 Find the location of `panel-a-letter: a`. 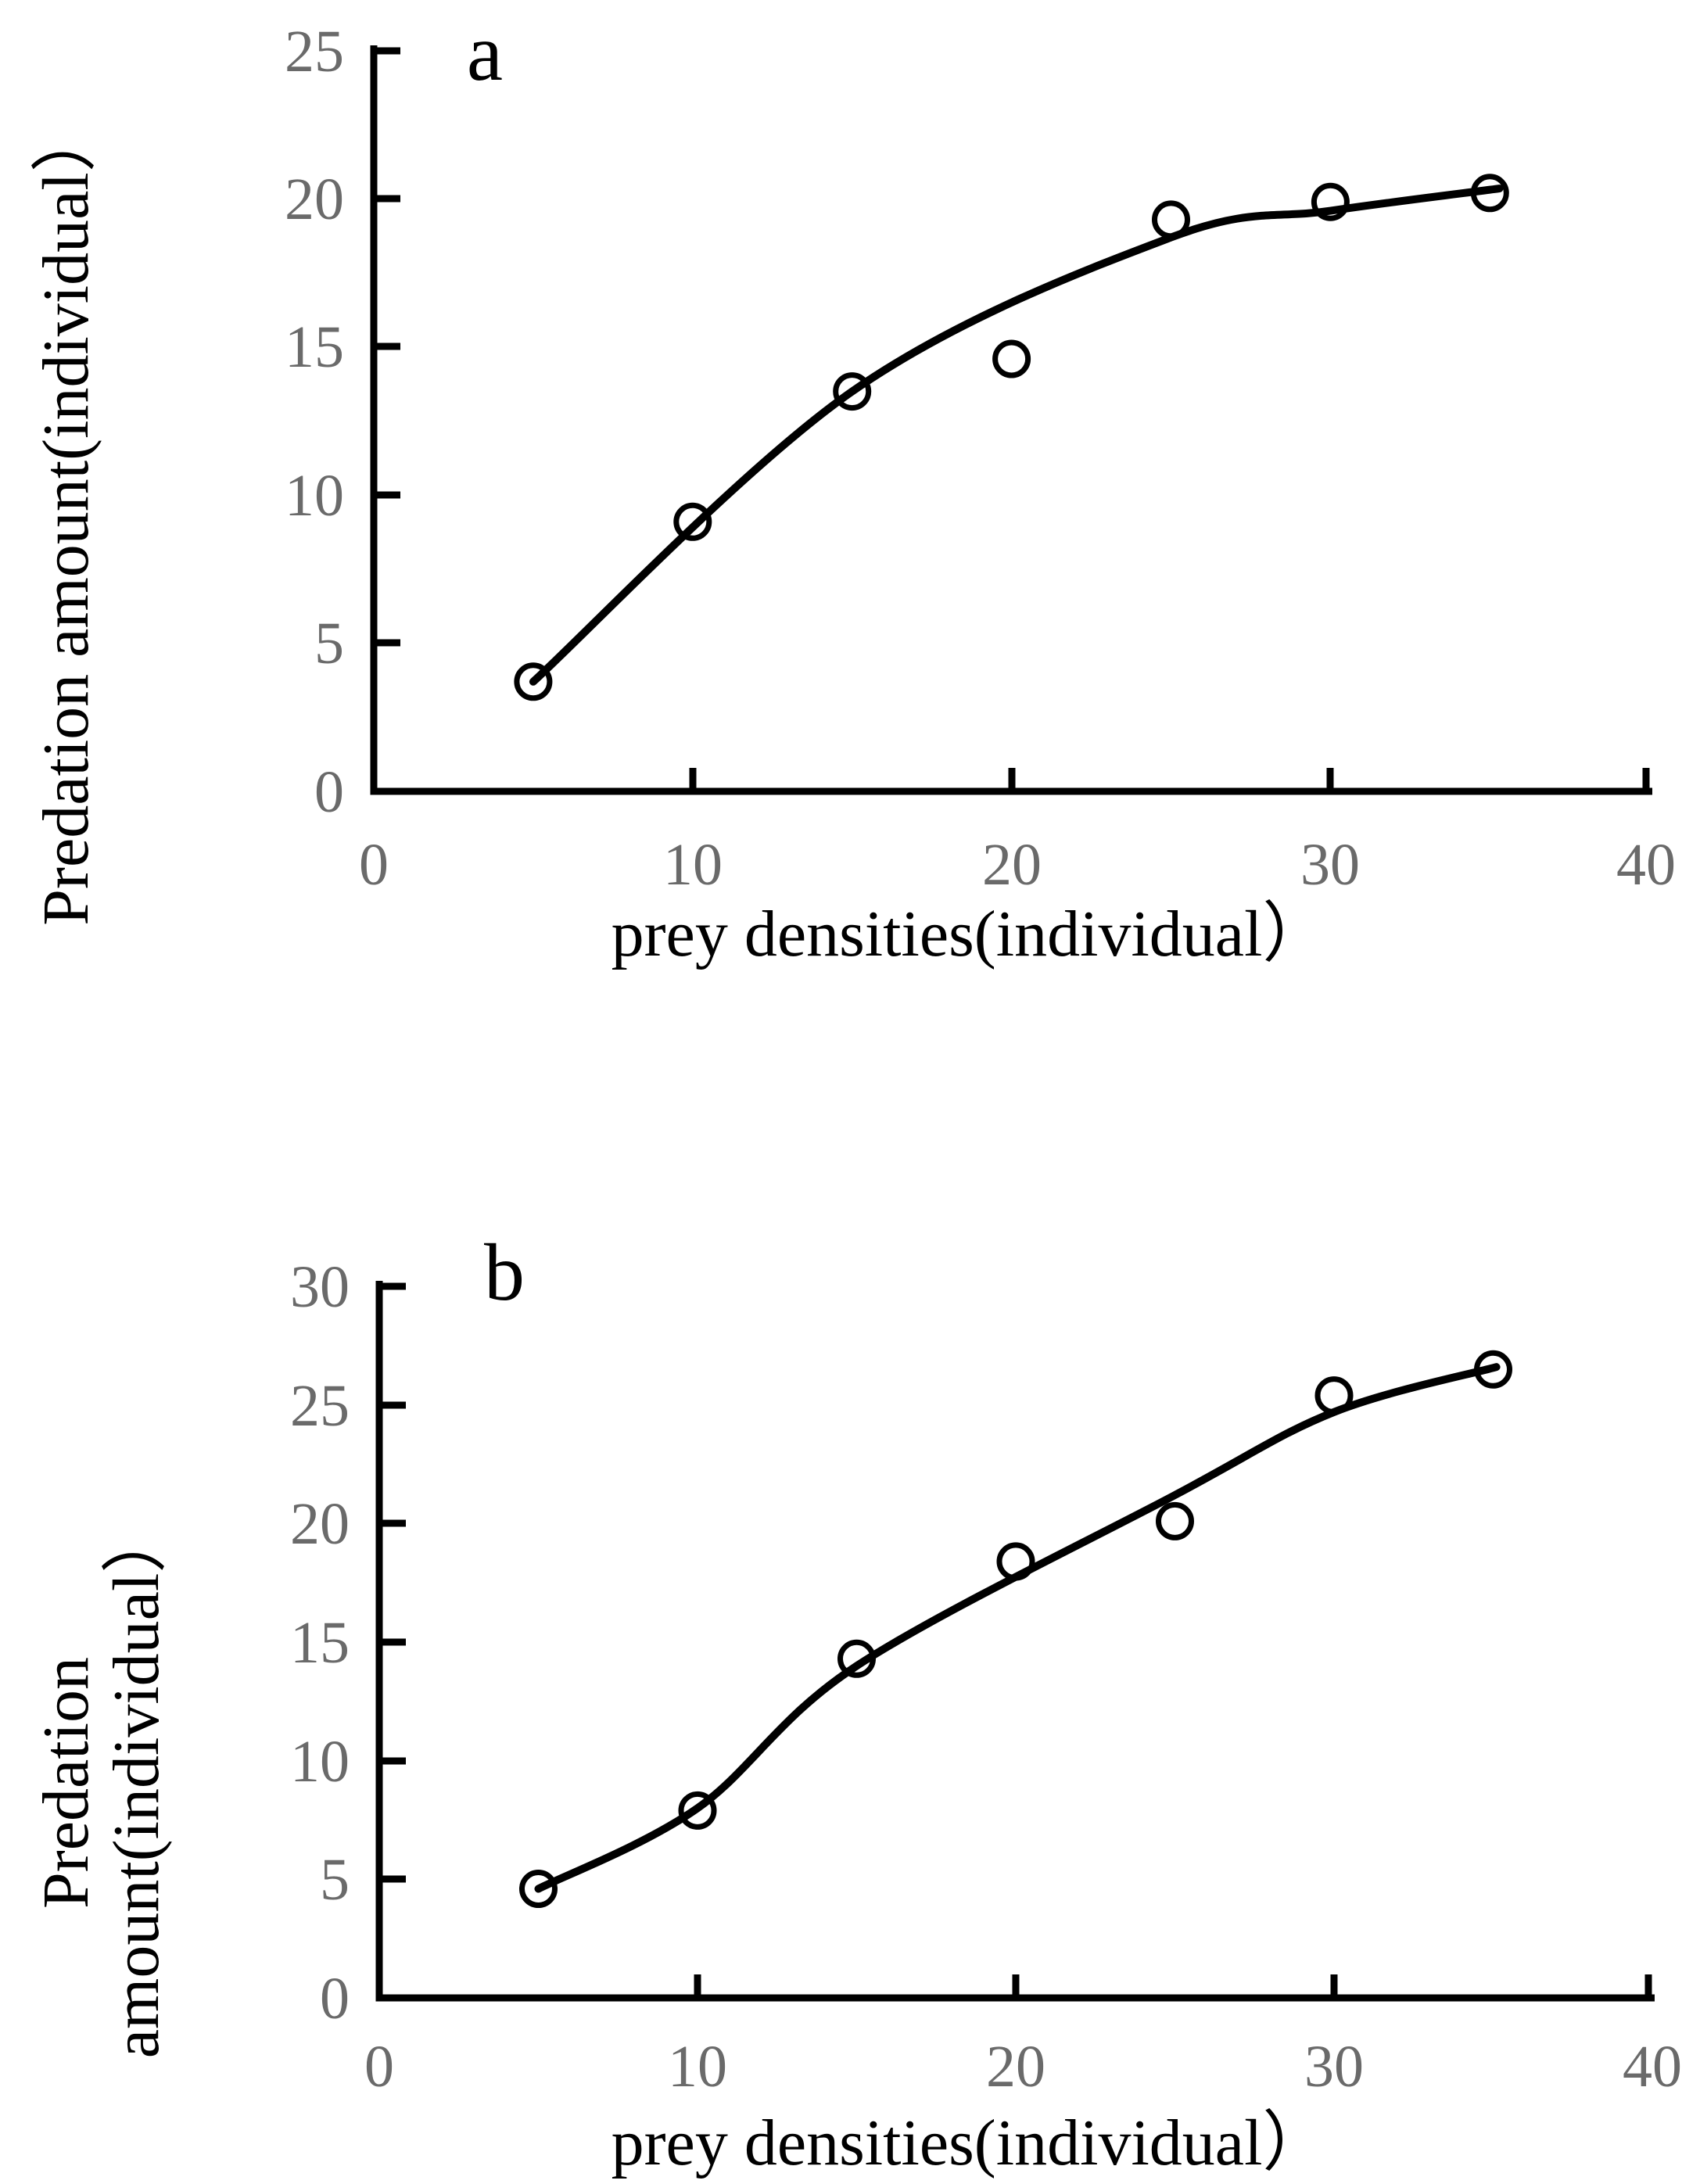

panel-a-letter: a is located at coordinates (485, 53).